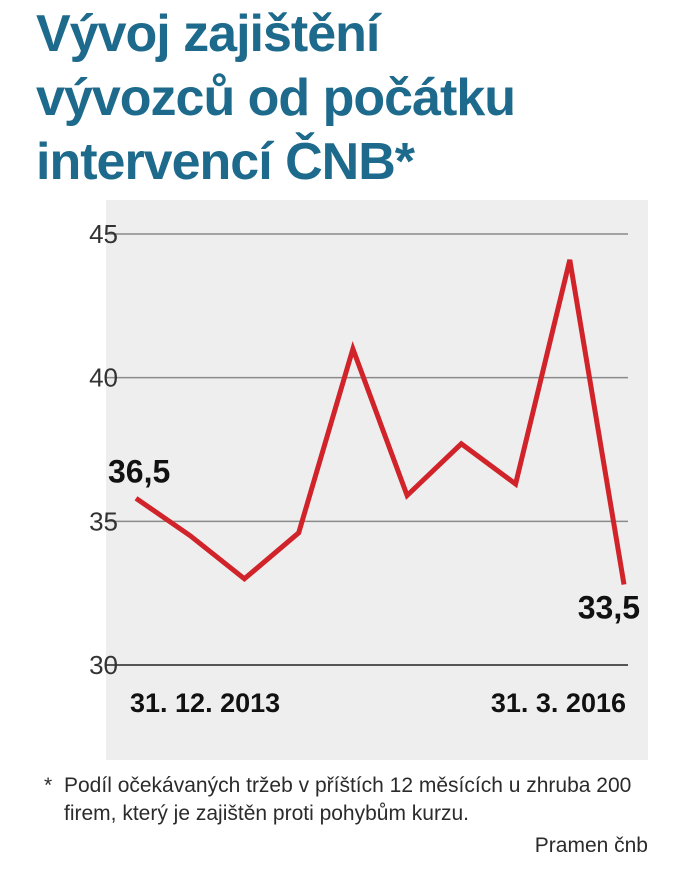 The width and height of the screenshot is (688, 882). What do you see at coordinates (378, 703) in the screenshot?
I see `x-tick-labels: 31. 12. 2013 31. 3. 2016` at bounding box center [378, 703].